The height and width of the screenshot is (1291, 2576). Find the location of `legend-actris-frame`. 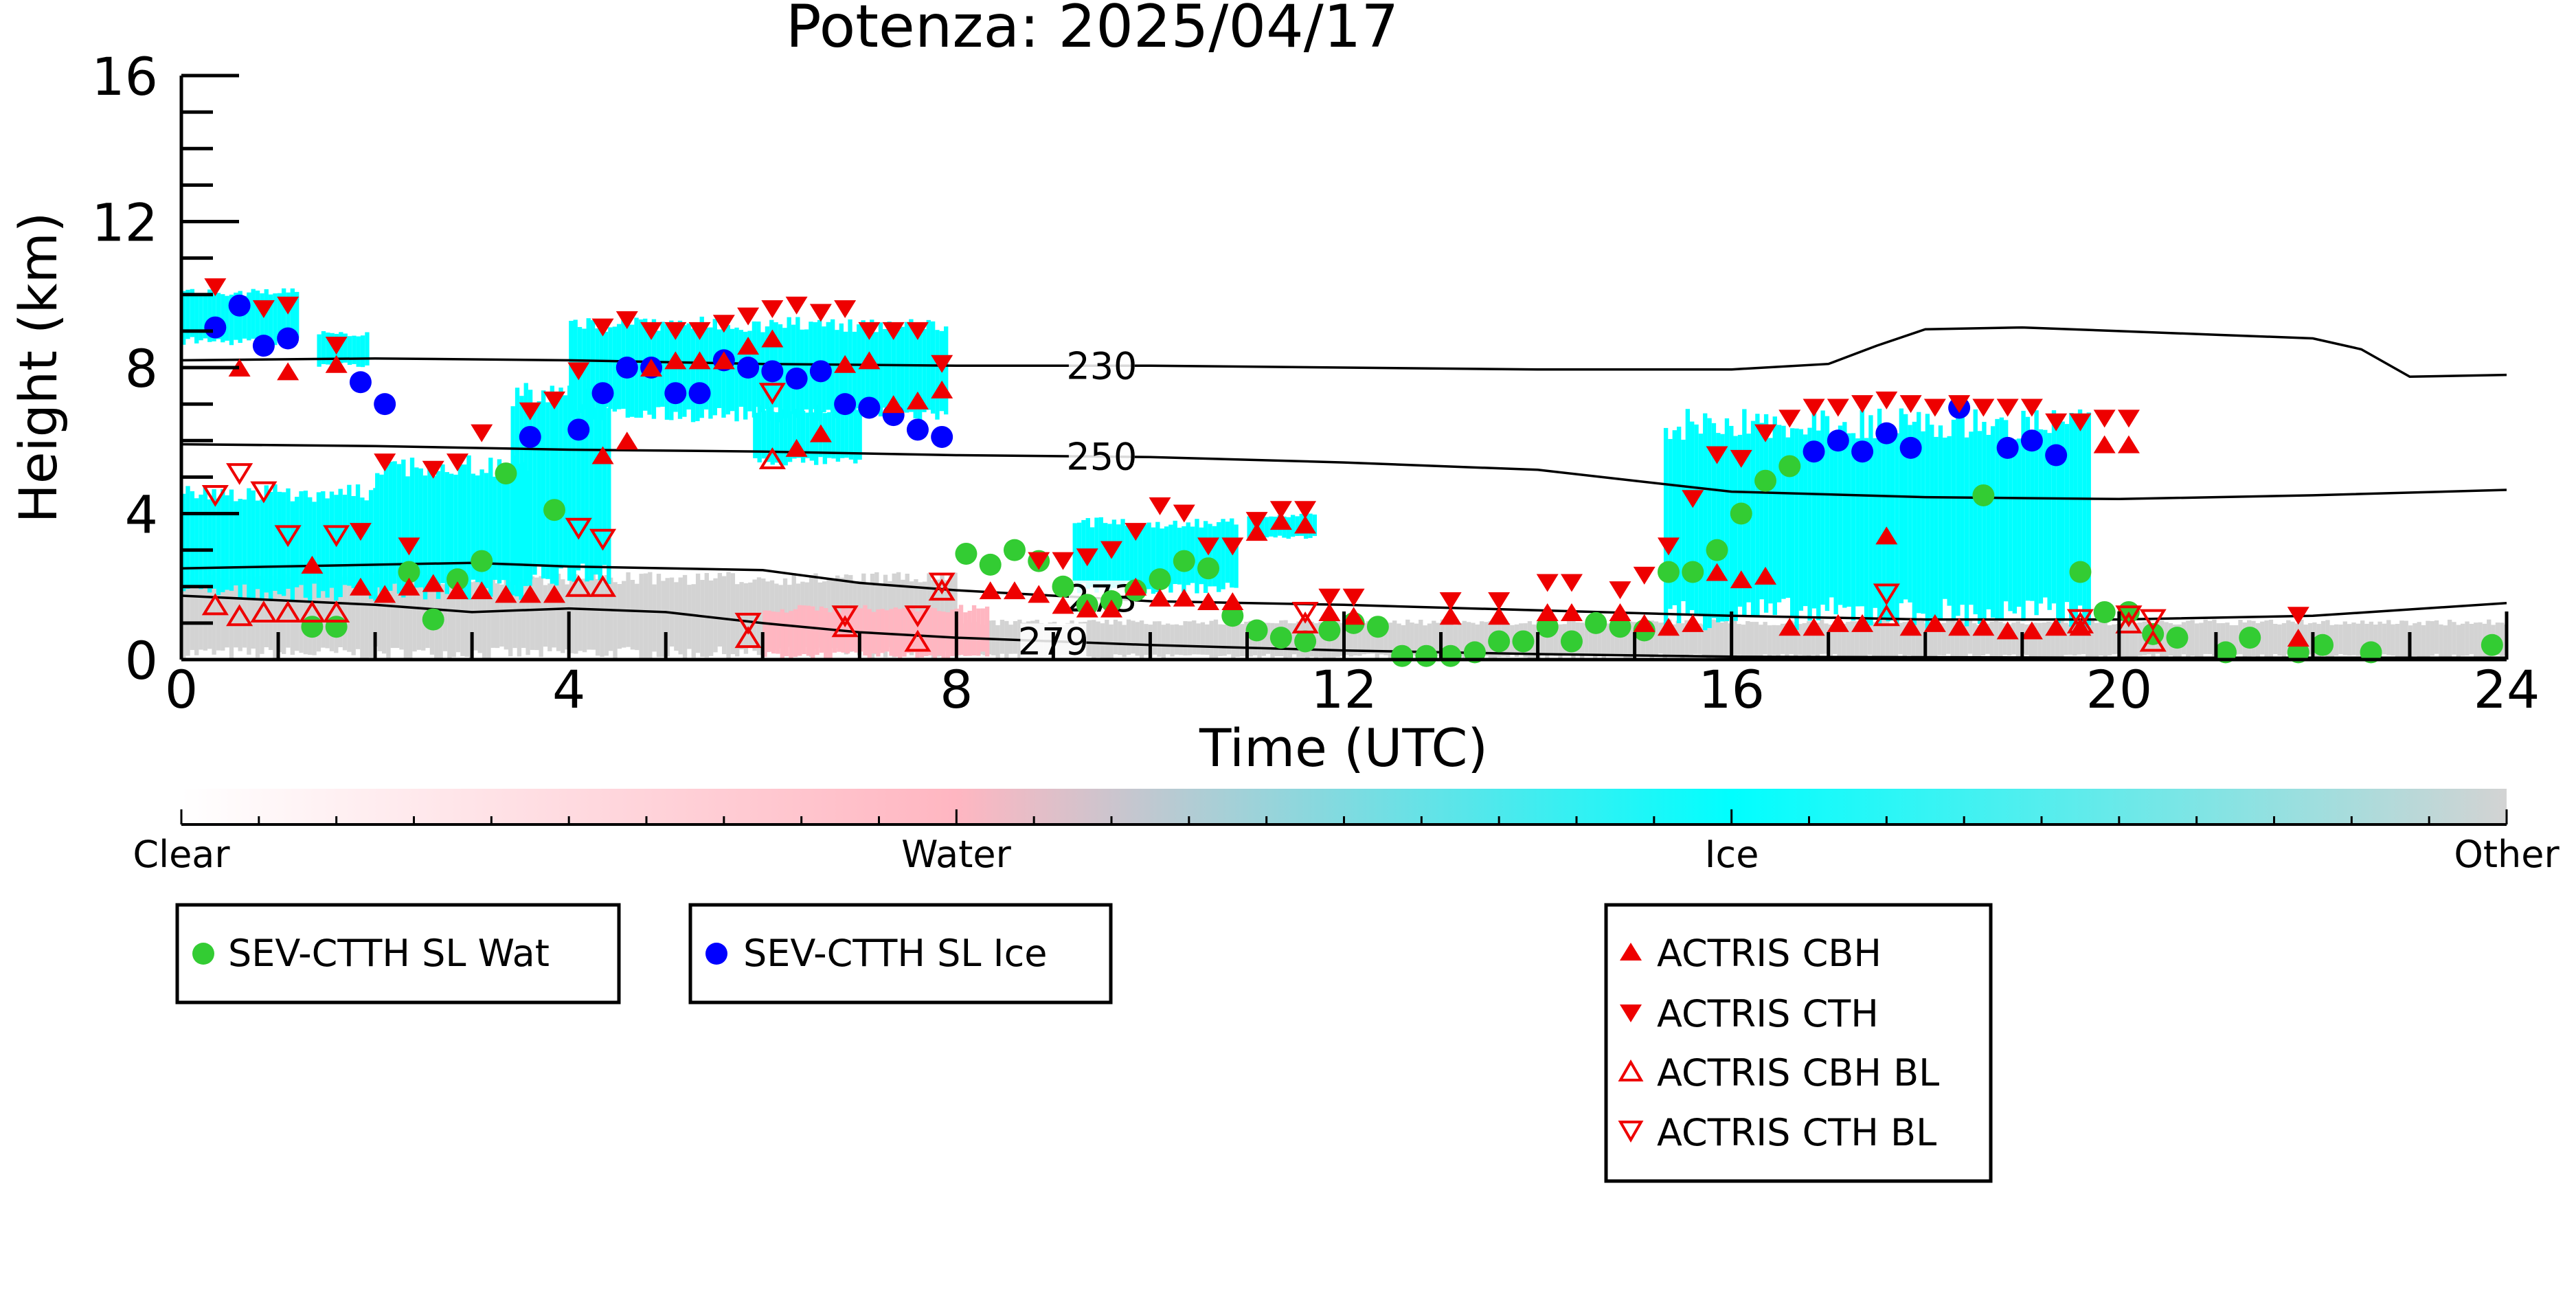

legend-actris-frame is located at coordinates (1798, 1043).